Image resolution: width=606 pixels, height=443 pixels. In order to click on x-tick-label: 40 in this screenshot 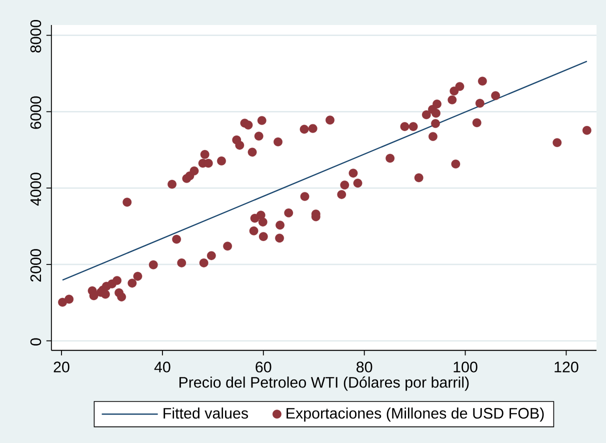, I will do `click(162, 367)`.